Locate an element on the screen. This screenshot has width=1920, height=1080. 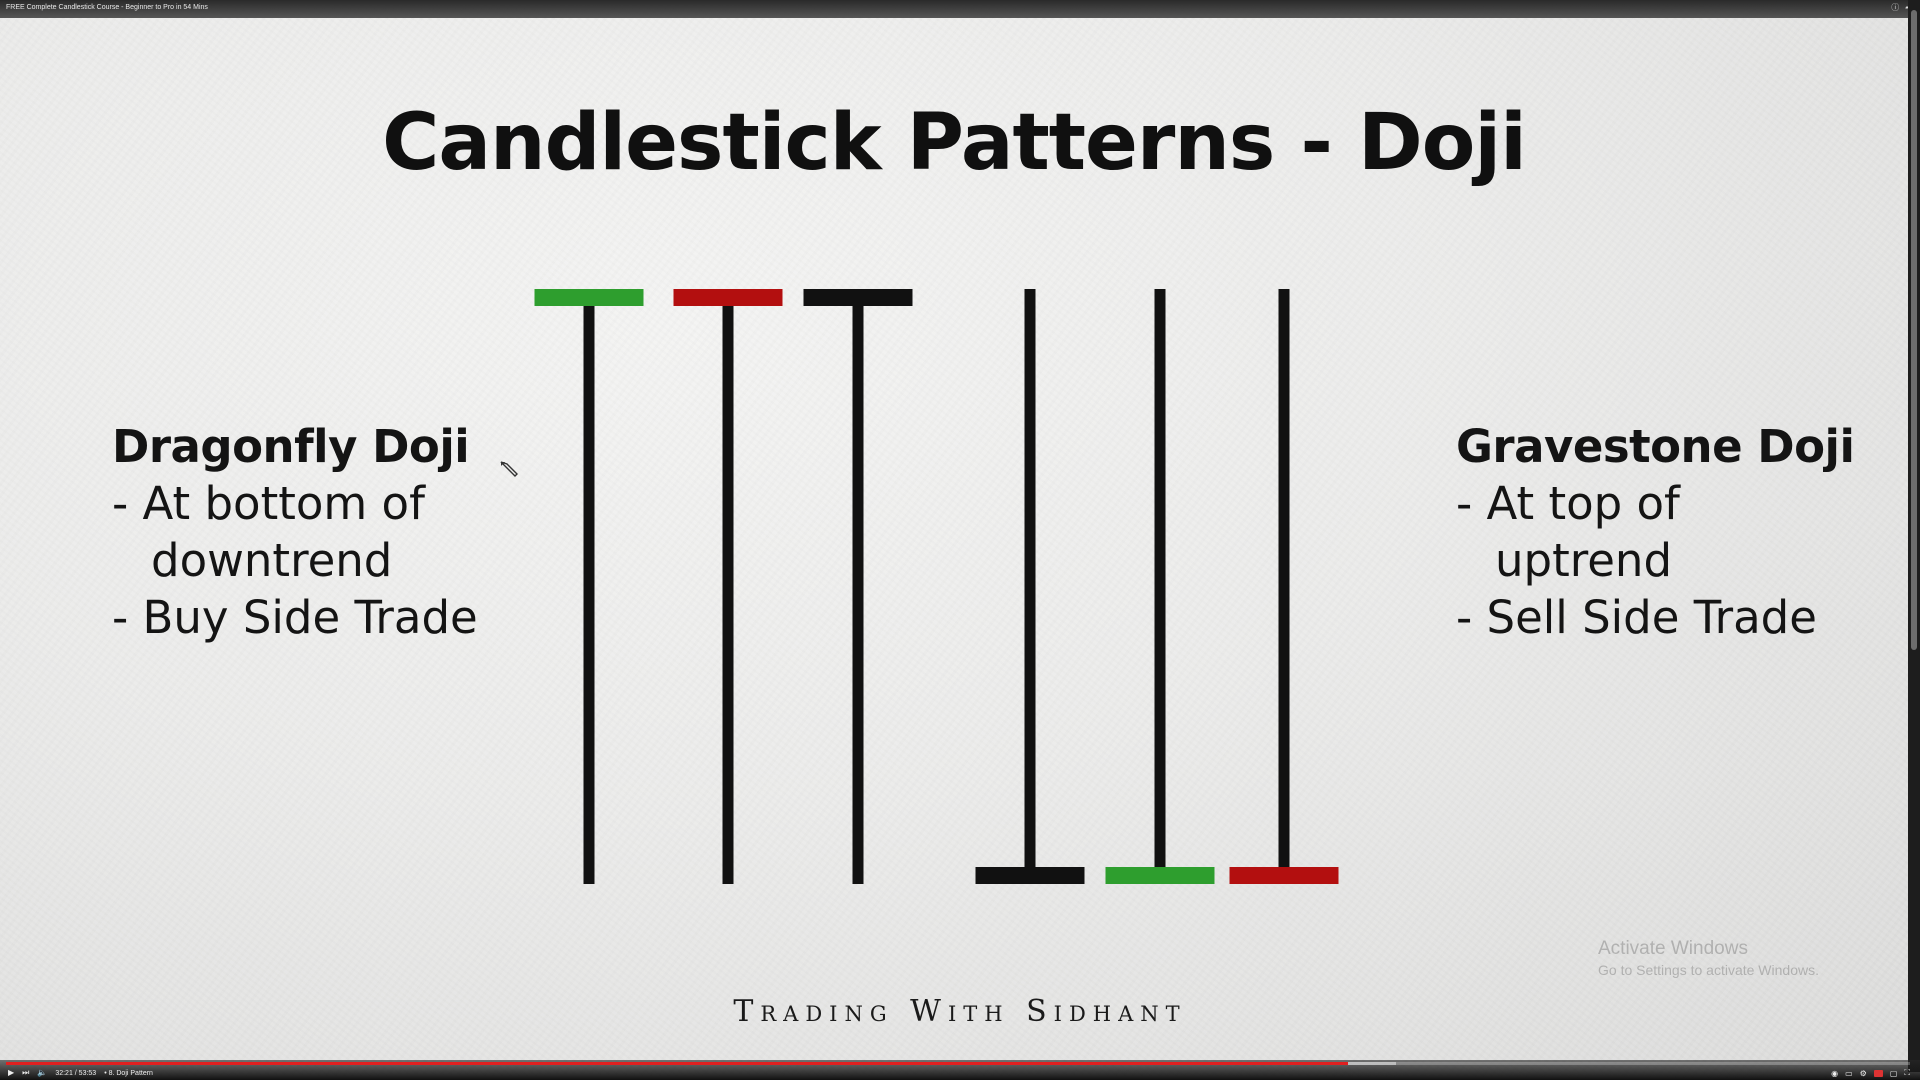
autoplay-icon: ◉ is located at coordinates (1835, 1073).